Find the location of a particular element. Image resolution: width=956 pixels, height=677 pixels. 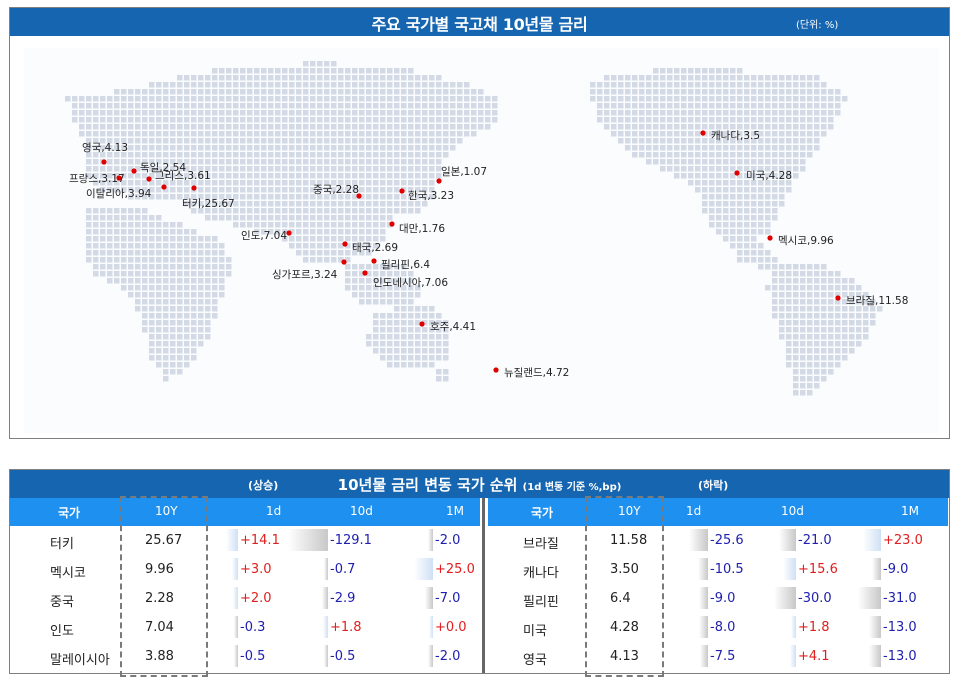

table-row: 인도 7.04 -0.3 +1.8 +0.0 is located at coordinates (245, 627).